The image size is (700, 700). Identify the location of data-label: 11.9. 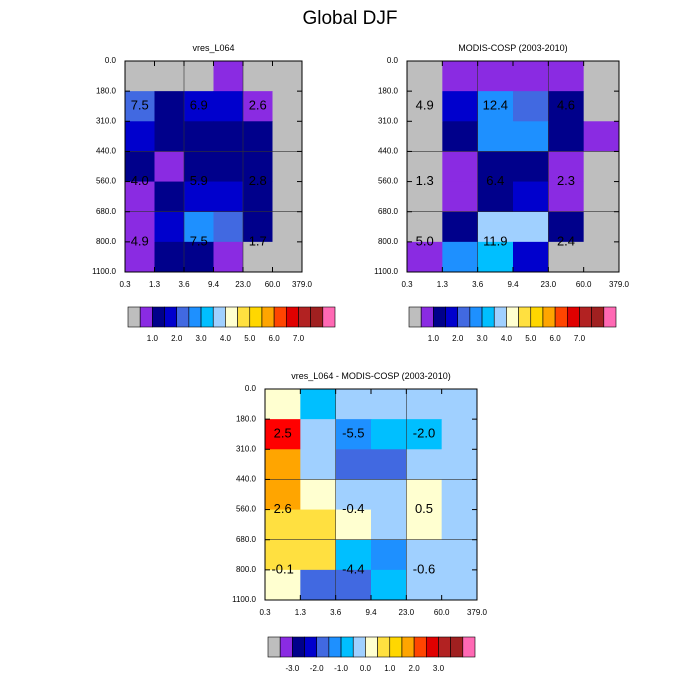
(495, 240).